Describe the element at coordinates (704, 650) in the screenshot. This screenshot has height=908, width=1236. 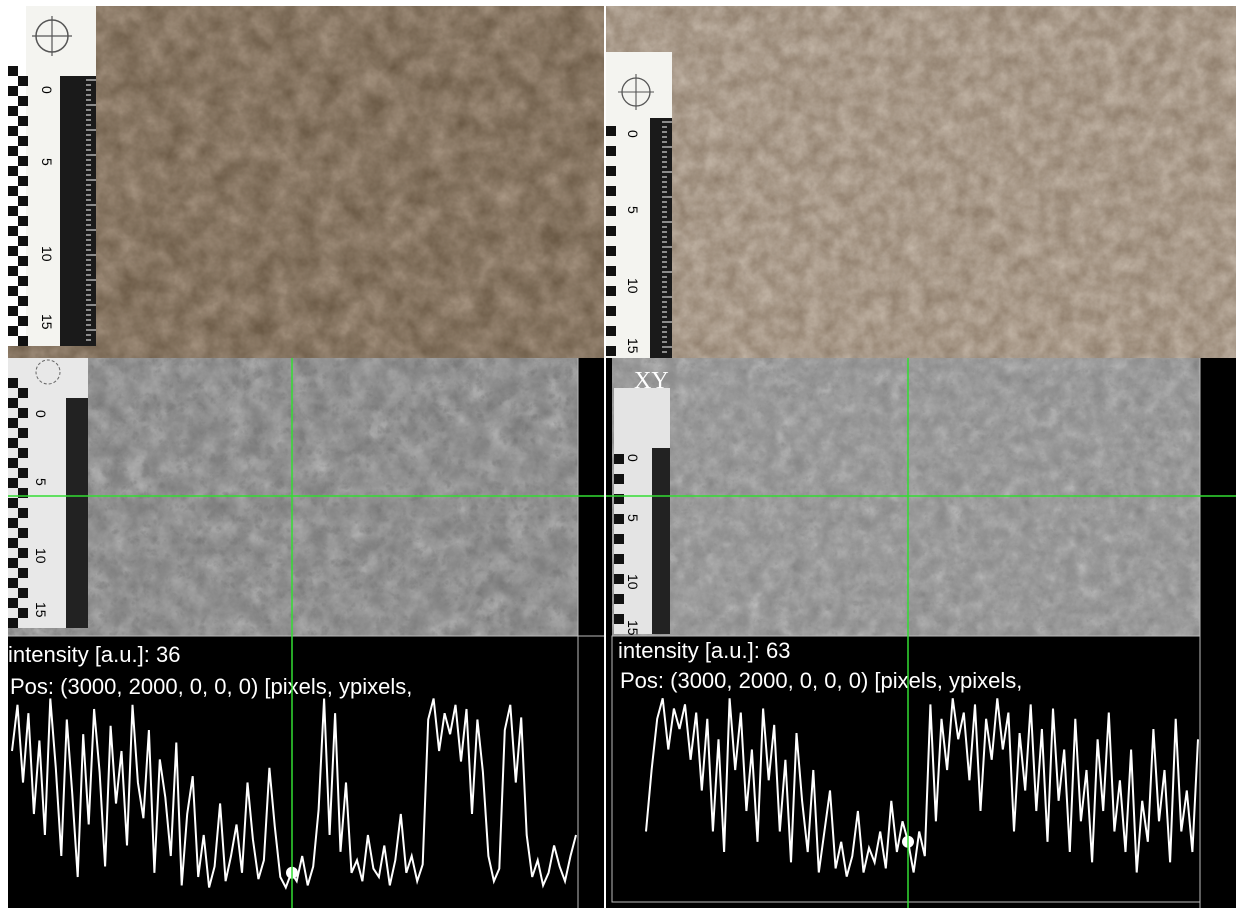
I see `intensity-readout: intensity [a.u.]: 63` at that location.